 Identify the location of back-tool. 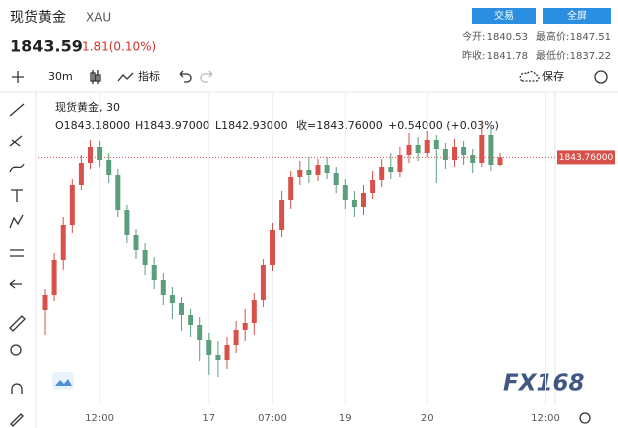
(15, 284).